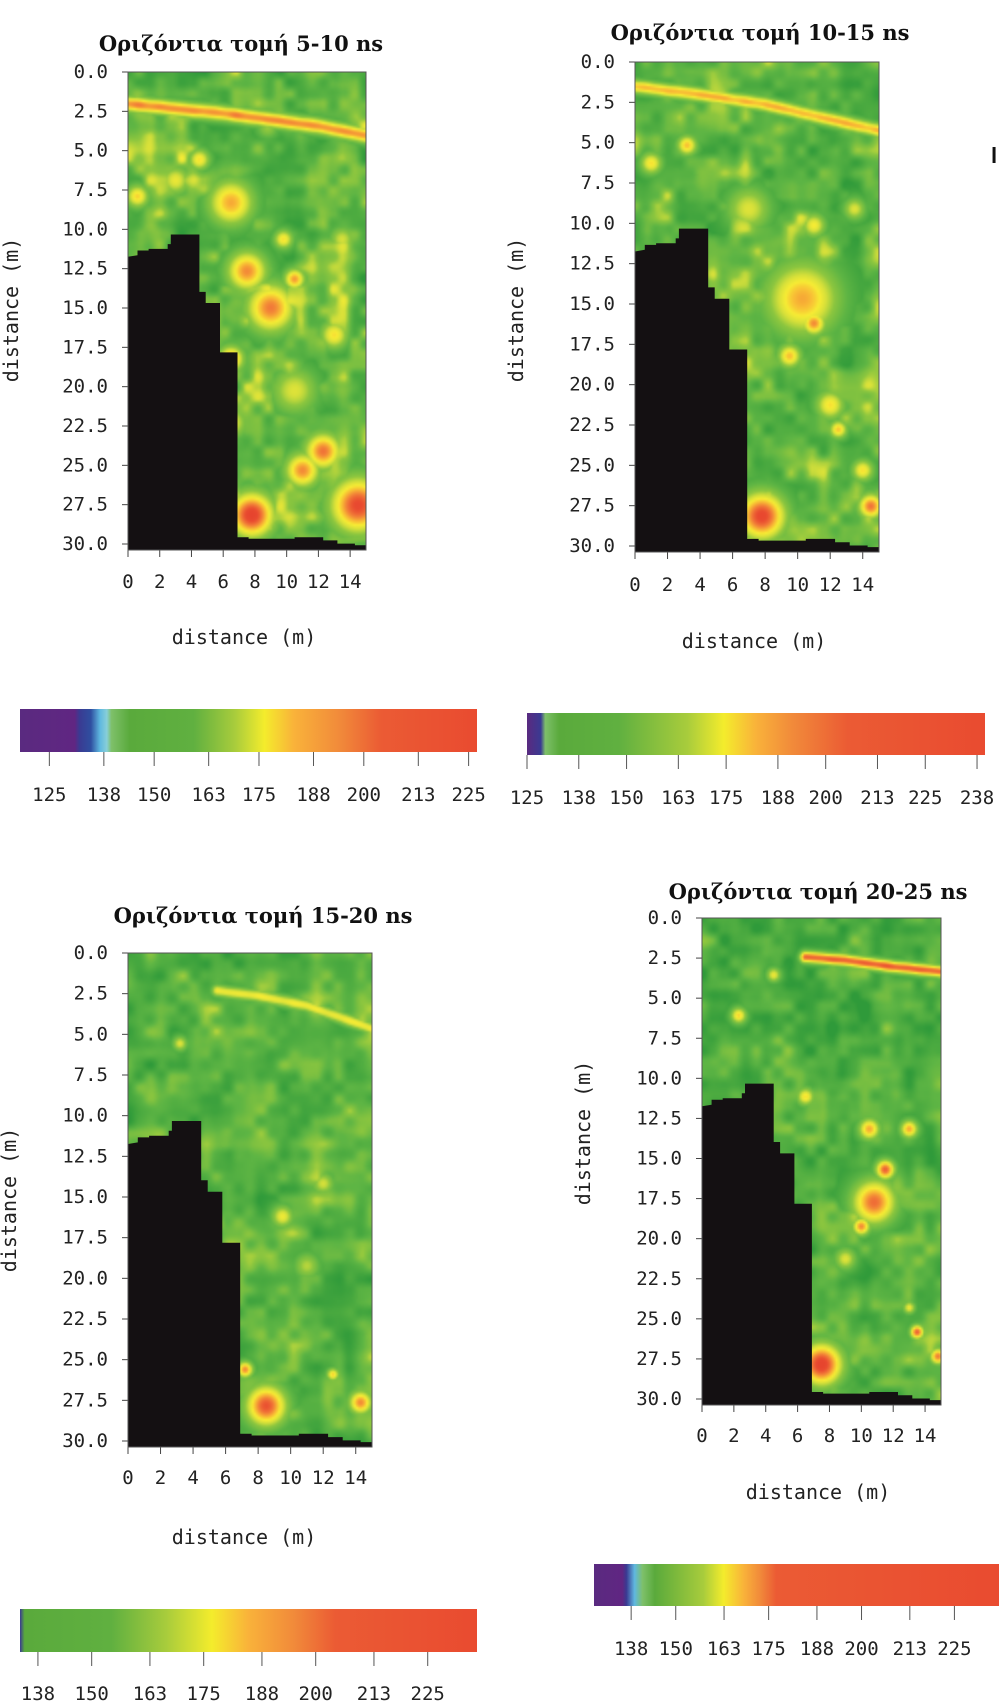 This screenshot has width=999, height=1703. What do you see at coordinates (757, 390) in the screenshot?
I see `panel-2-no-data-region` at bounding box center [757, 390].